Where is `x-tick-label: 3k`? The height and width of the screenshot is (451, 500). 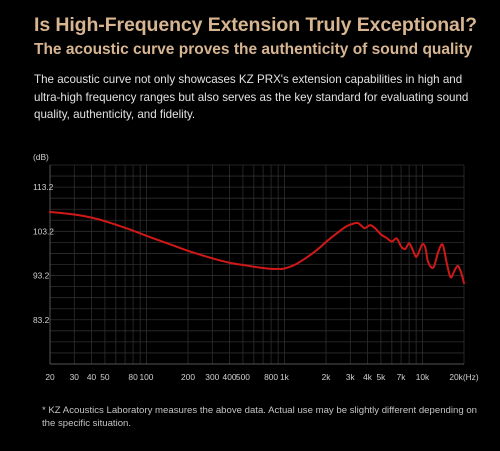 x-tick-label: 3k is located at coordinates (351, 377).